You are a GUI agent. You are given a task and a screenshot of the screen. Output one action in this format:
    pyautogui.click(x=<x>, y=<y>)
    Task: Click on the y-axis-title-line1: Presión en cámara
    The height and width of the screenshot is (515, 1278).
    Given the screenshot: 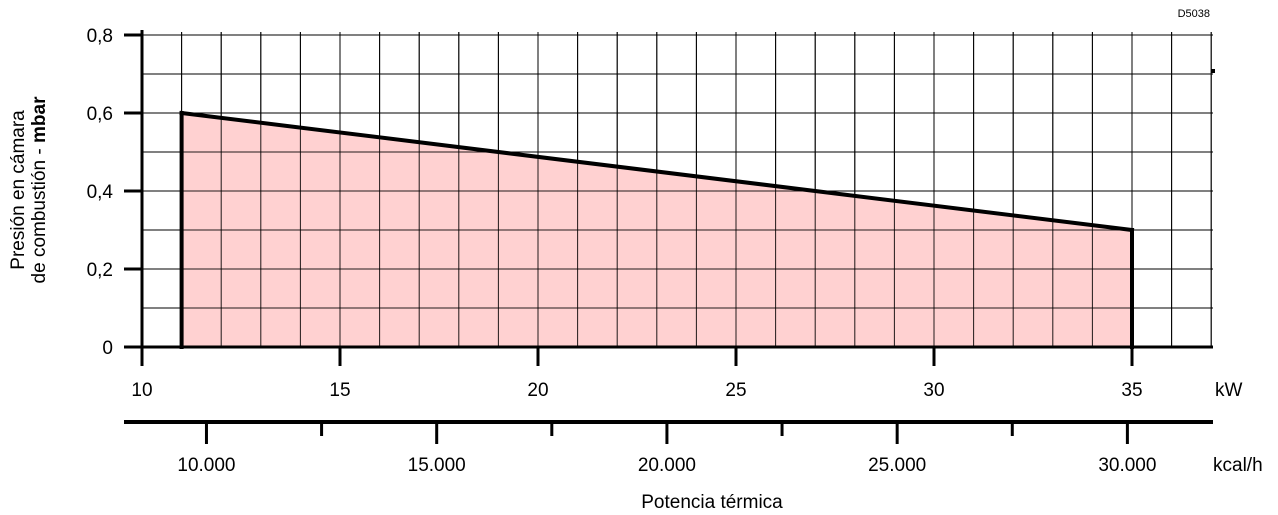 What is the action you would take?
    pyautogui.click(x=18, y=190)
    